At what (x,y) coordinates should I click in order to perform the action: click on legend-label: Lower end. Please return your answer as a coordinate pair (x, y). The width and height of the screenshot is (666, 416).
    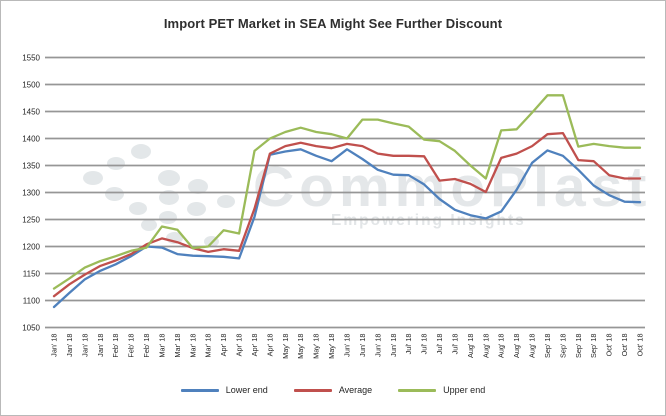
    Looking at the image, I should click on (246, 390).